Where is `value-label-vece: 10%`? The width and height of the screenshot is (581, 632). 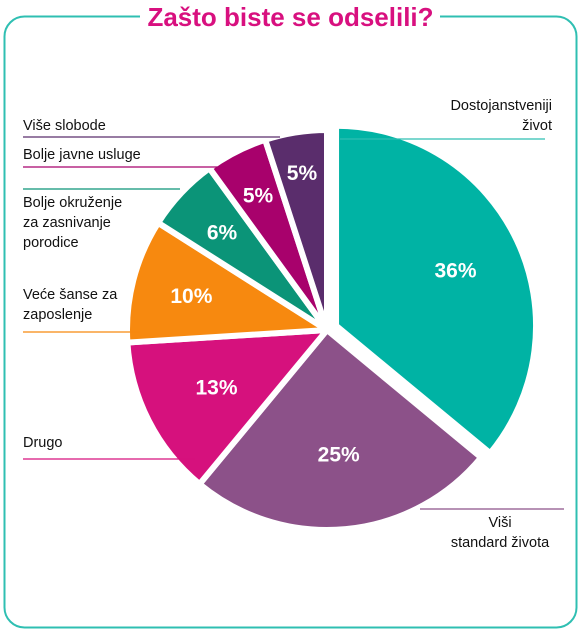 value-label-vece: 10% is located at coordinates (191, 296).